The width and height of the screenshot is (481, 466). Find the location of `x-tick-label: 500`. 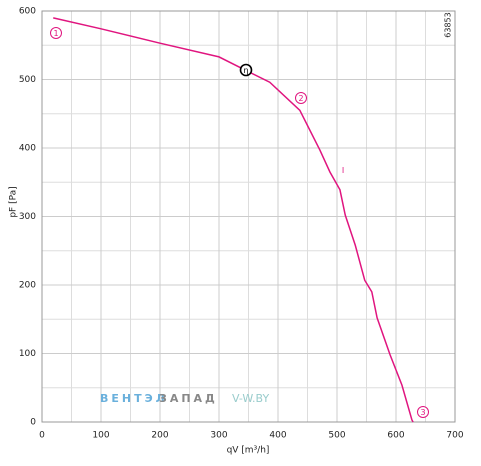

x-tick-label: 500 is located at coordinates (336, 436).